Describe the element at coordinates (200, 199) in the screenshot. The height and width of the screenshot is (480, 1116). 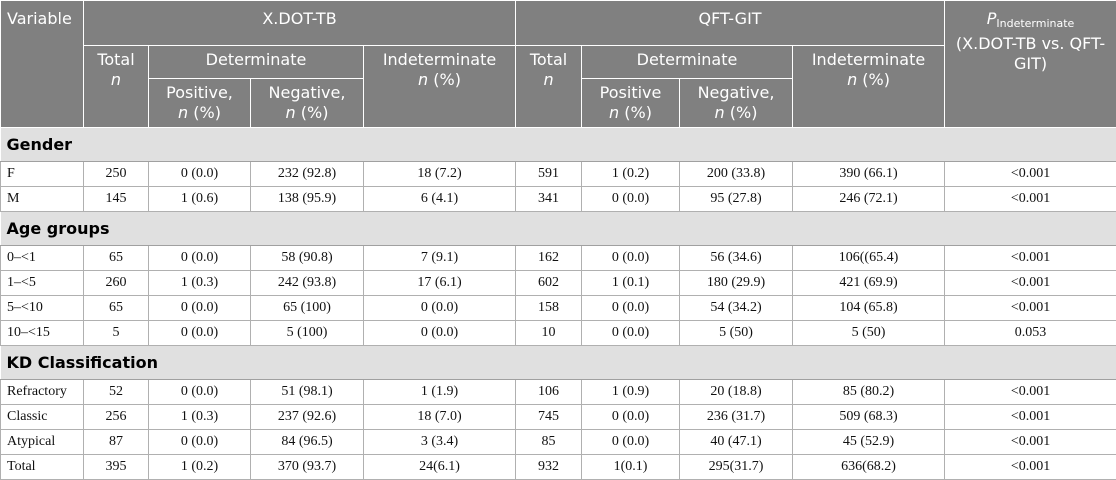
I see `xdot-positive-cell: 1 (0.6)` at that location.